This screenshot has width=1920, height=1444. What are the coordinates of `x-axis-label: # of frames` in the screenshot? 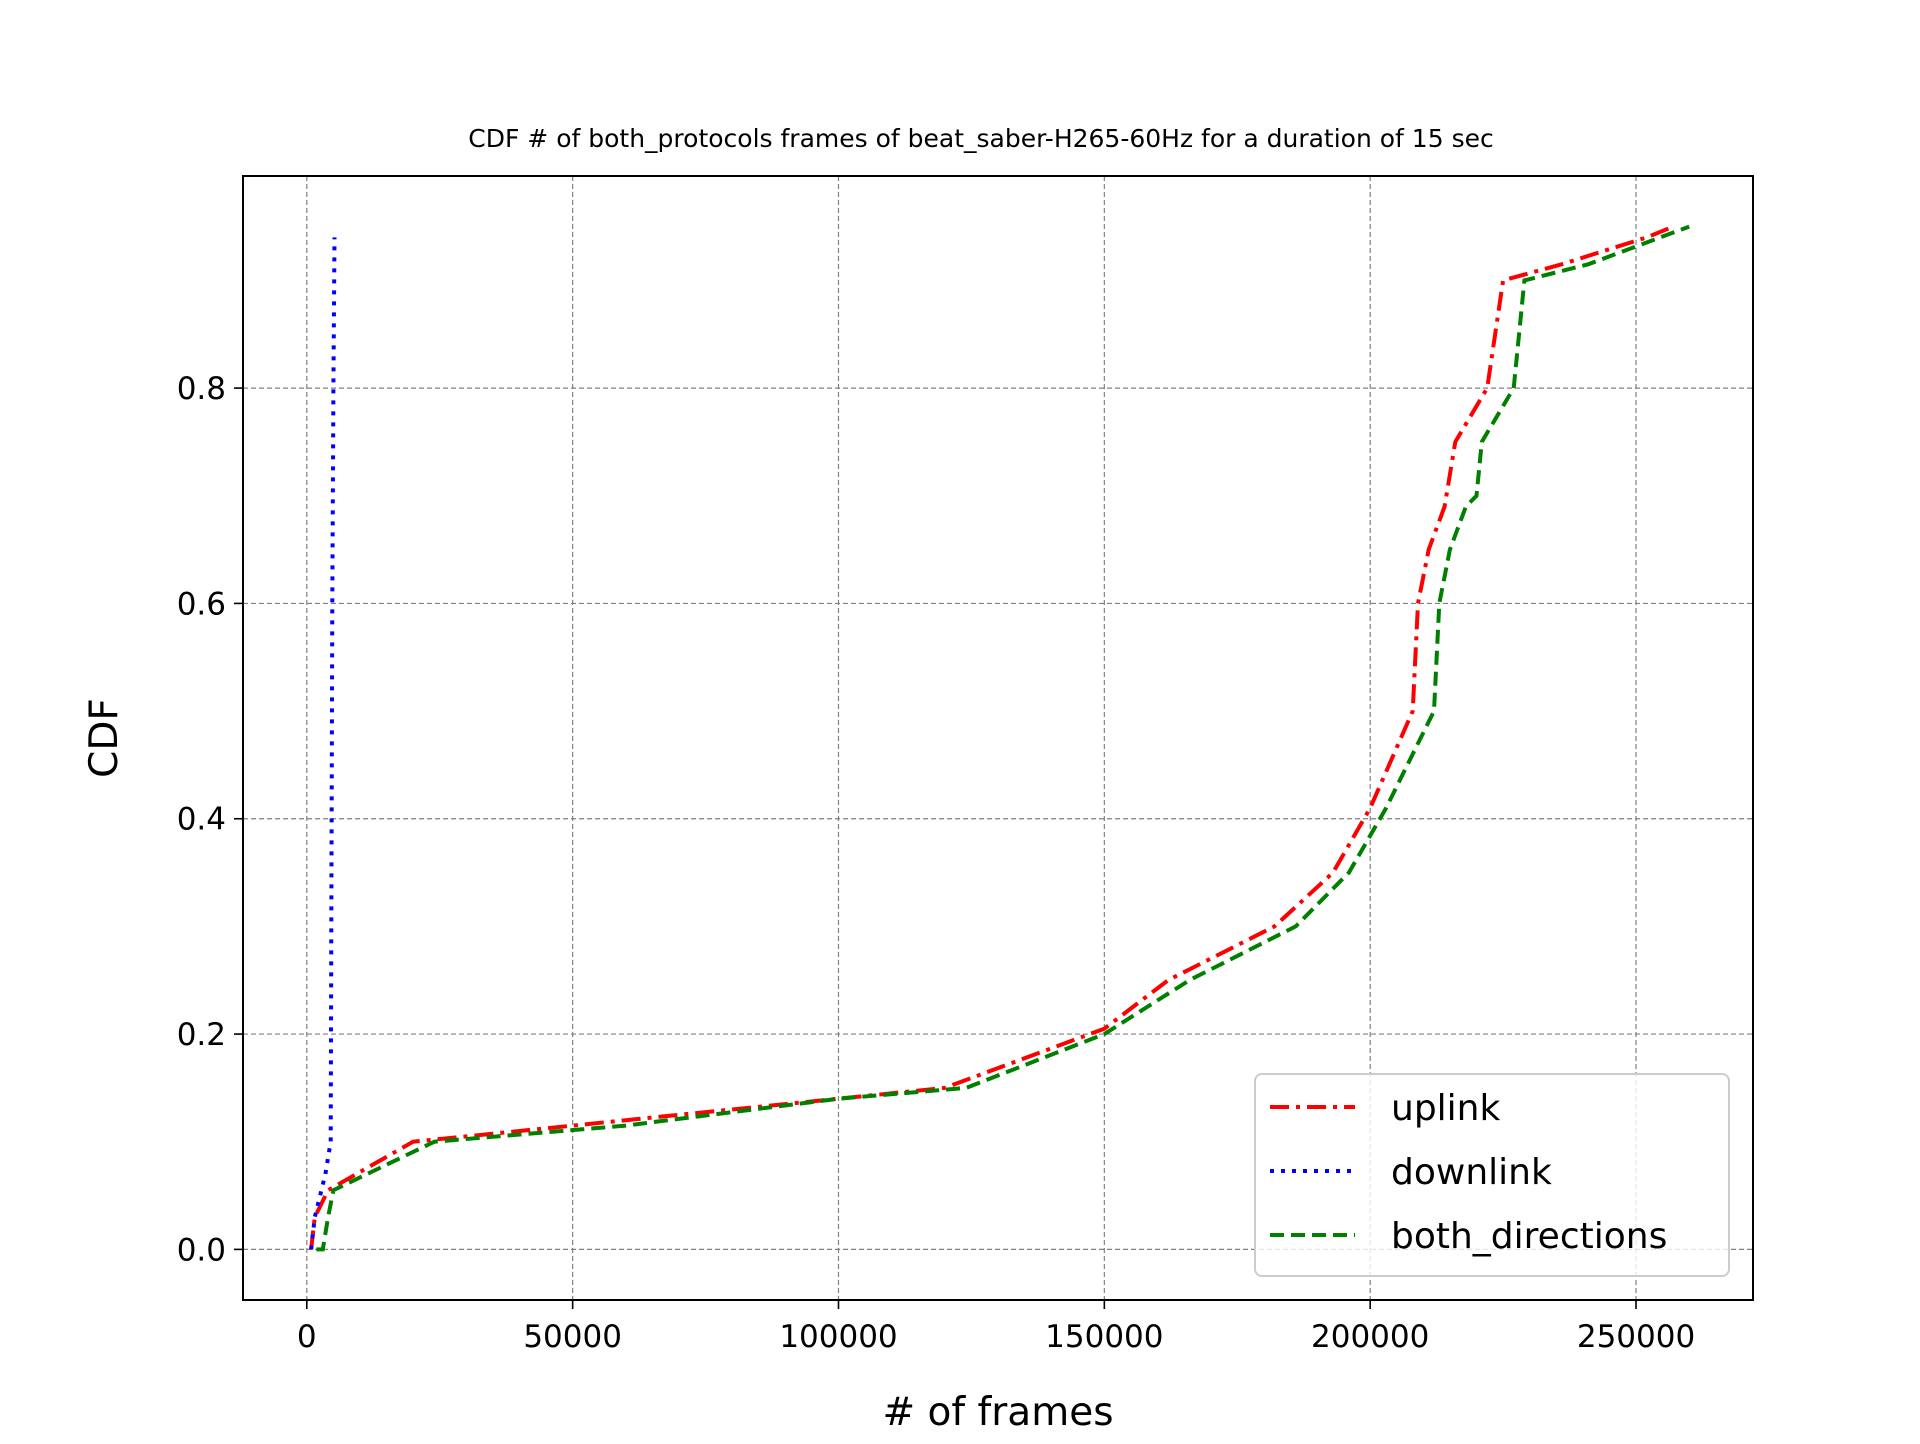 It's located at (997, 1412).